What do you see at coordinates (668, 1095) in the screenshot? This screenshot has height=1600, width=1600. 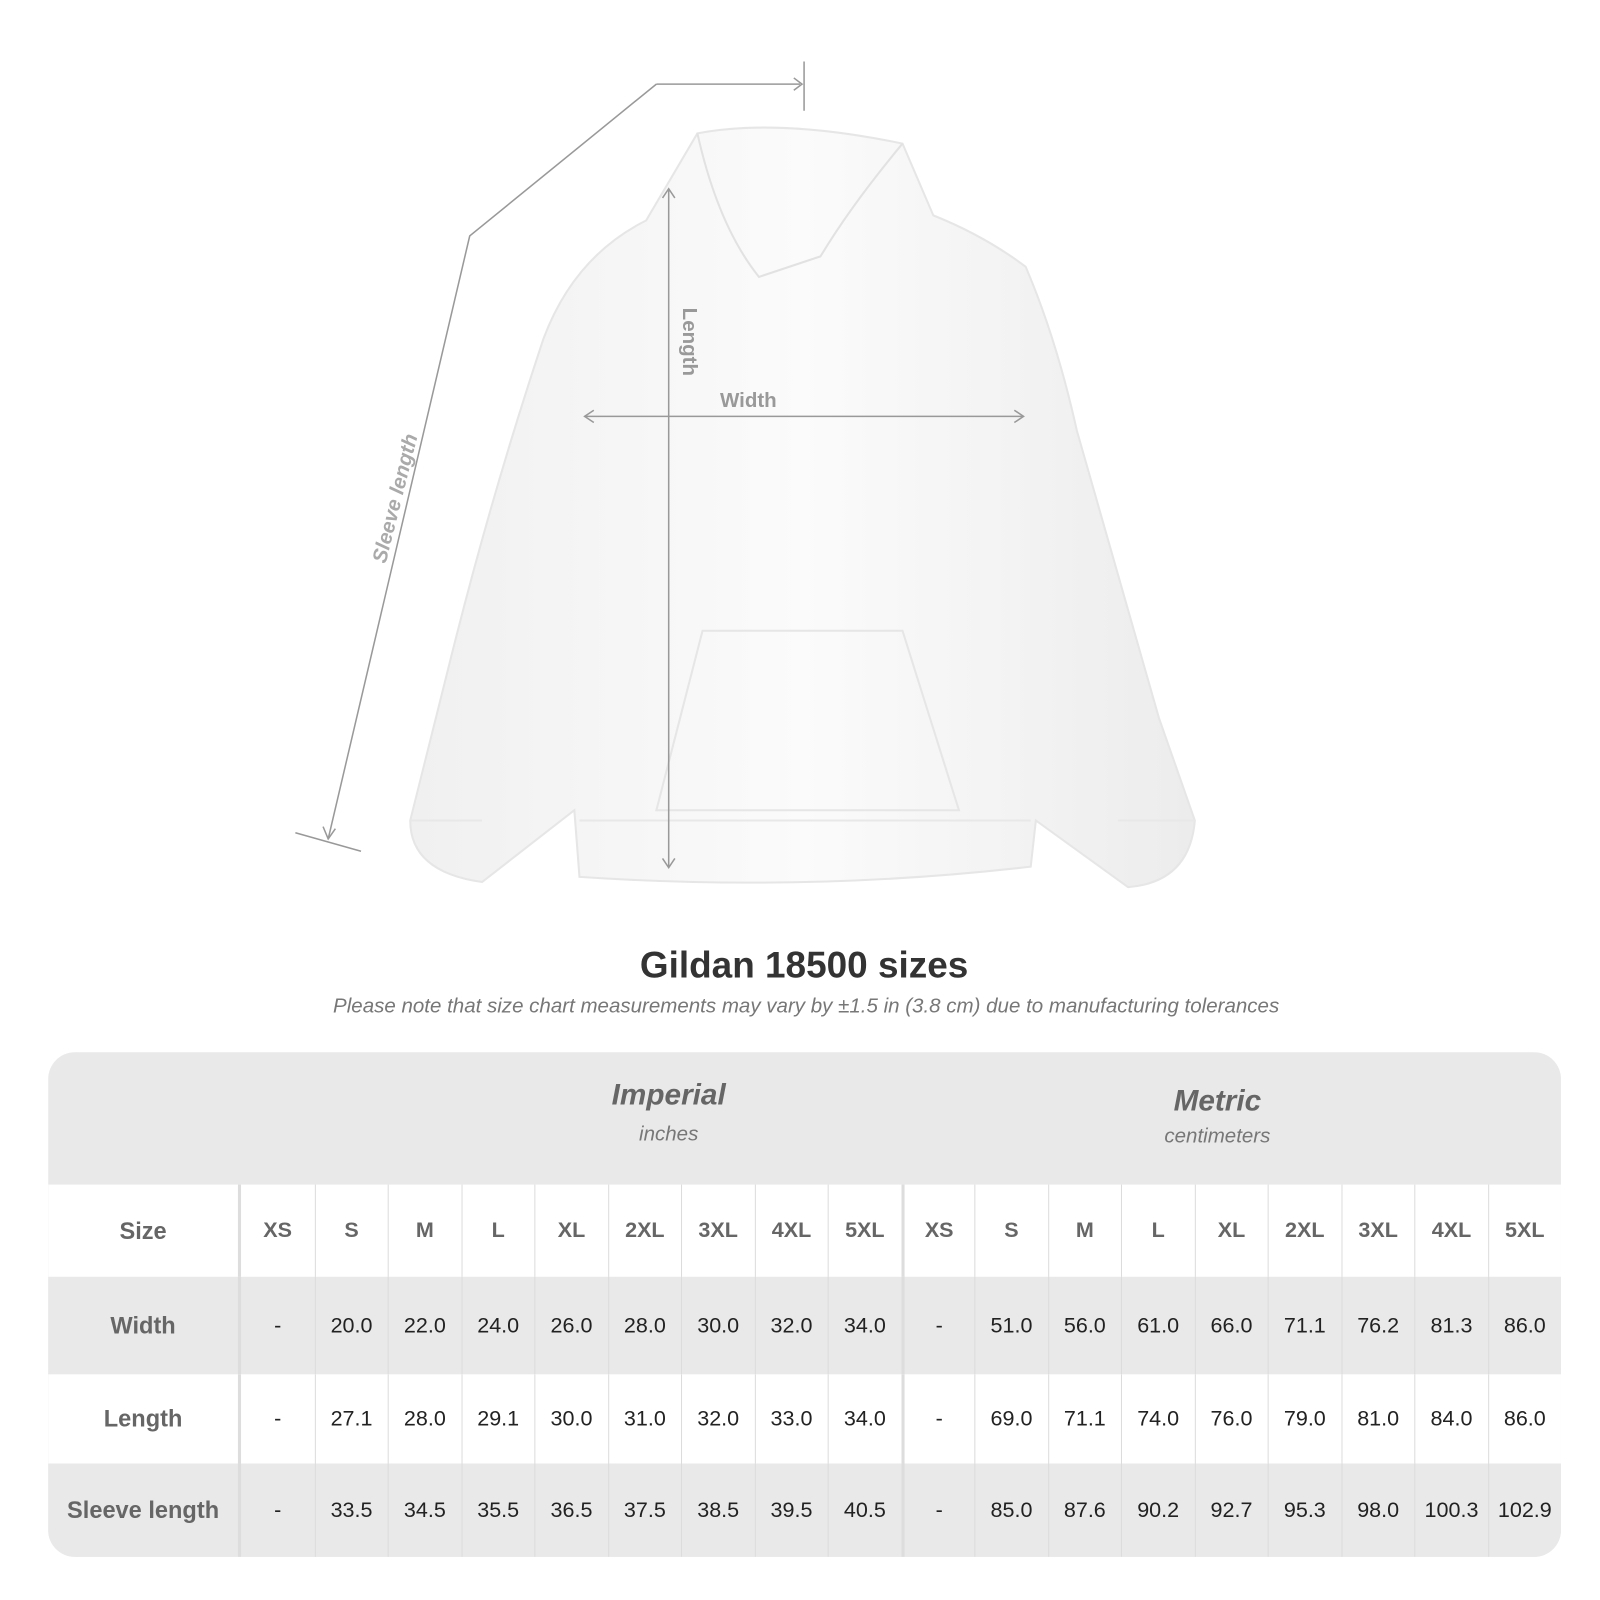 I see `imperial-title: Imperial` at bounding box center [668, 1095].